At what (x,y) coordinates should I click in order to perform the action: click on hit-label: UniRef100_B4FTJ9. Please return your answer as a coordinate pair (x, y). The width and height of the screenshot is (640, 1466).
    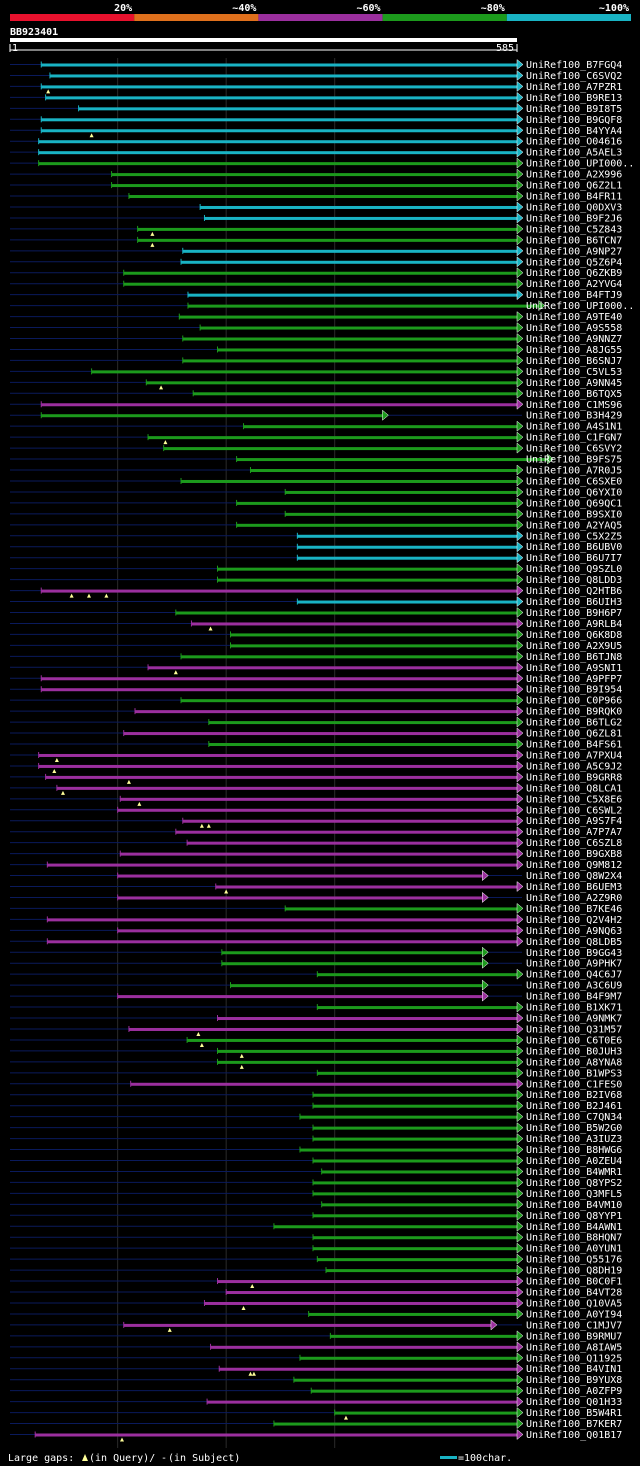
    Looking at the image, I should click on (574, 295).